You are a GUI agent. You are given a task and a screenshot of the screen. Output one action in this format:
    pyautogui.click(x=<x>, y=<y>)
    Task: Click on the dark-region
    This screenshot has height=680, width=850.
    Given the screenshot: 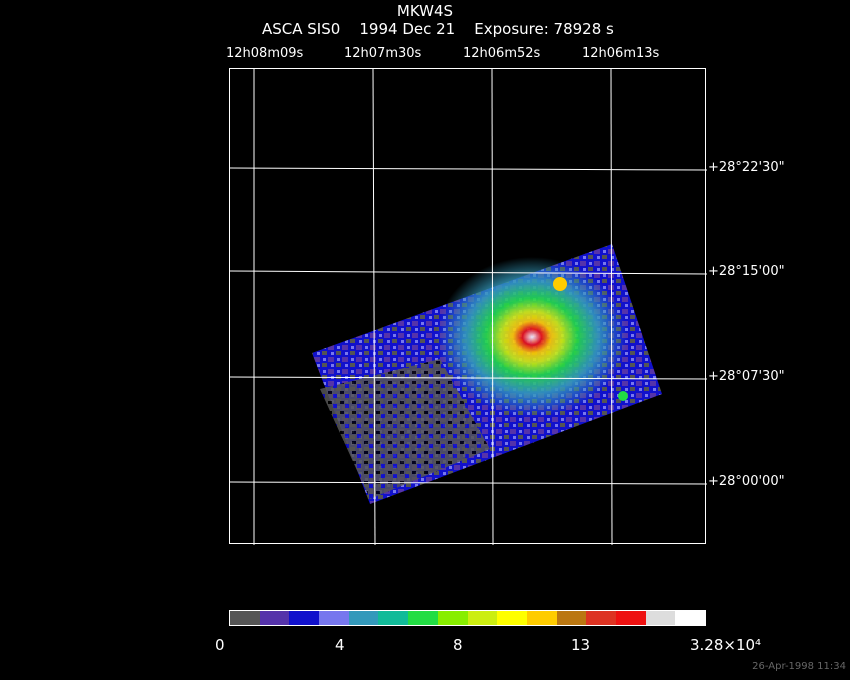 What is the action you would take?
    pyautogui.click(x=405, y=429)
    